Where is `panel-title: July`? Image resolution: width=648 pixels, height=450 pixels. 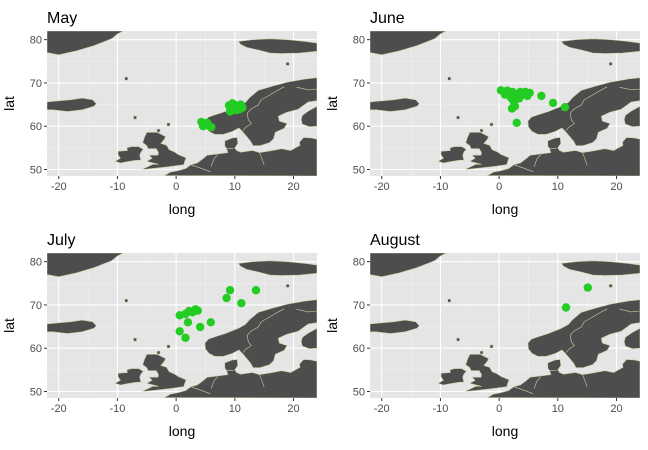
panel-title: July is located at coordinates (61, 240).